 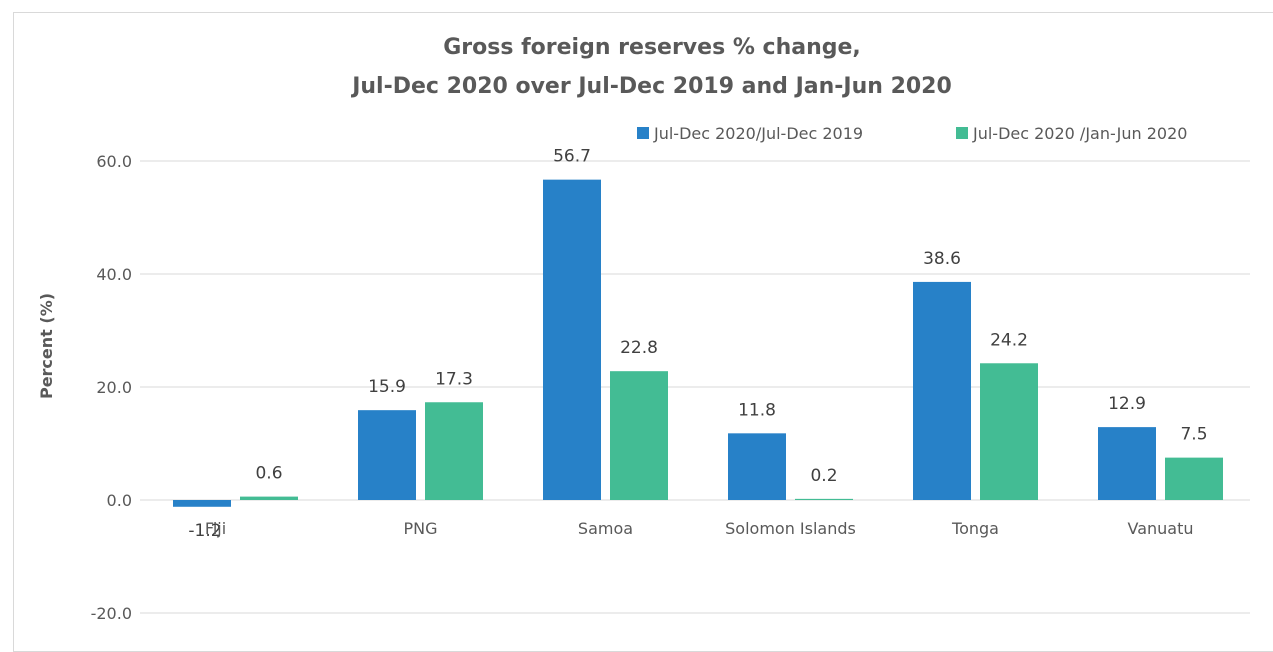 I want to click on y-tick-label: 20.0, so click(x=114, y=387).